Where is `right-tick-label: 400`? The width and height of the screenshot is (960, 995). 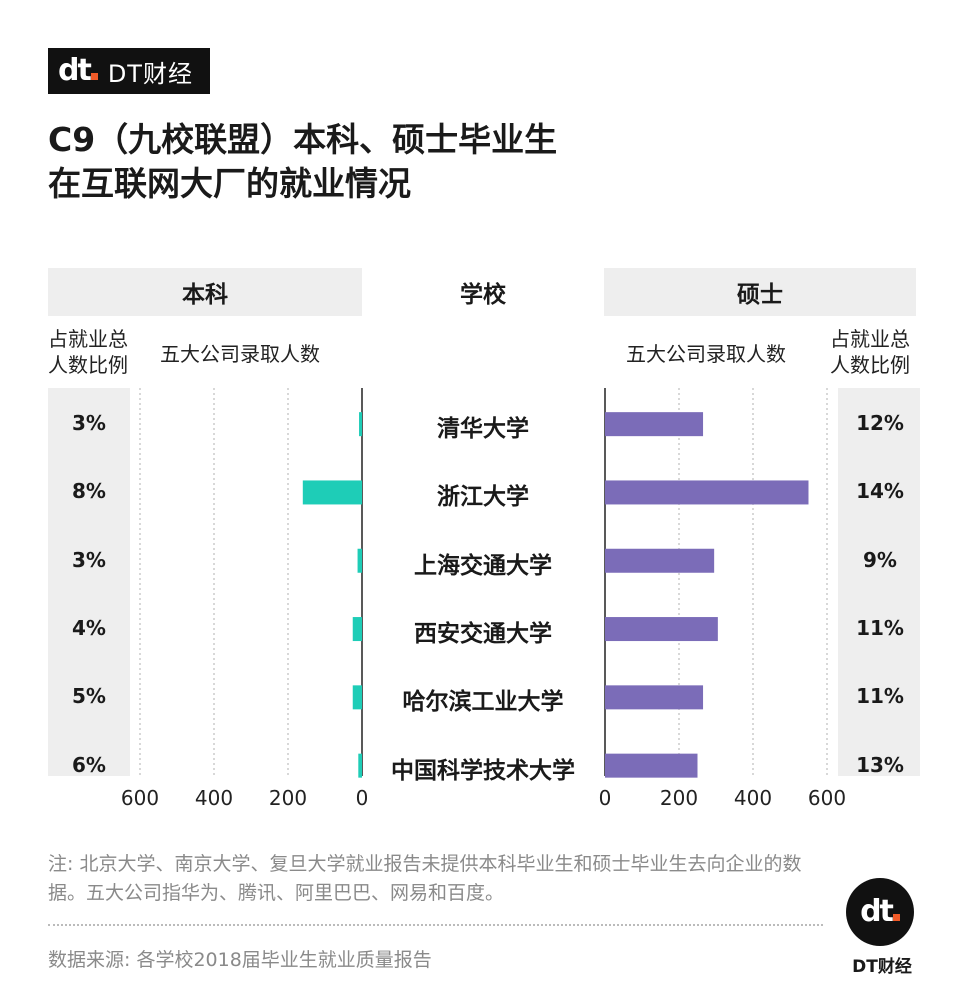
right-tick-label: 400 is located at coordinates (753, 798).